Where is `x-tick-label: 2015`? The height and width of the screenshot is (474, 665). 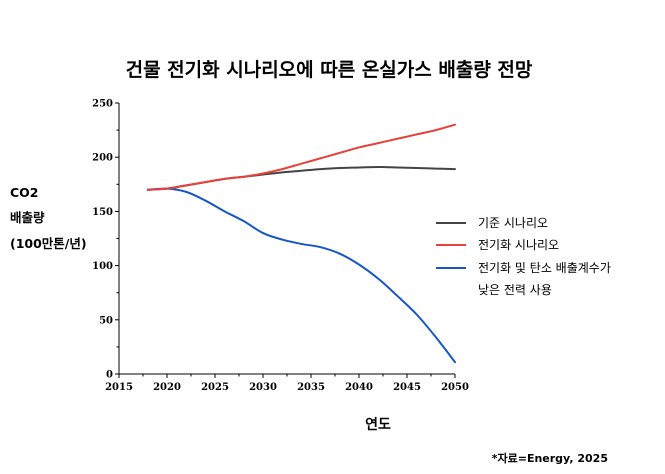 x-tick-label: 2015 is located at coordinates (119, 387).